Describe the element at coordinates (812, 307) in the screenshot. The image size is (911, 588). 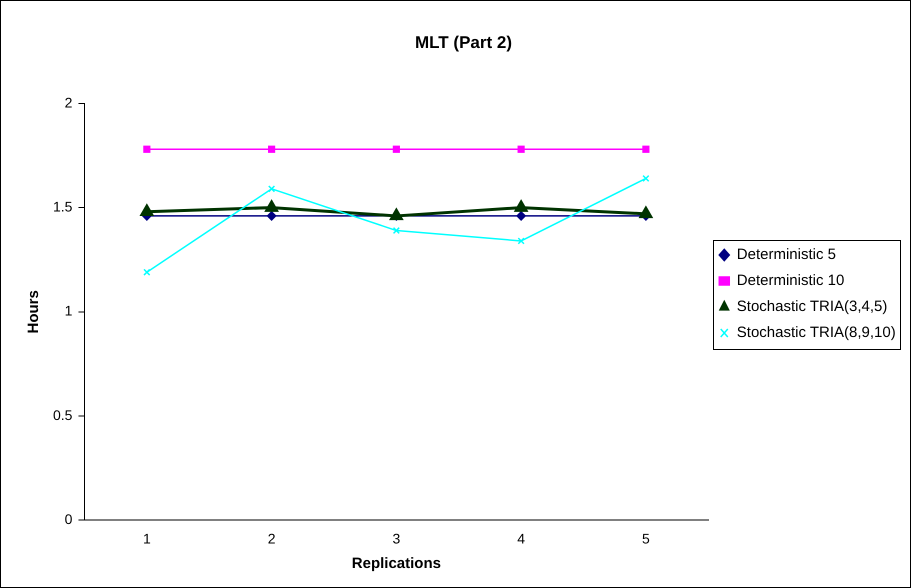
I see `legend-label: Stochastic TRIA(3,4,5)` at that location.